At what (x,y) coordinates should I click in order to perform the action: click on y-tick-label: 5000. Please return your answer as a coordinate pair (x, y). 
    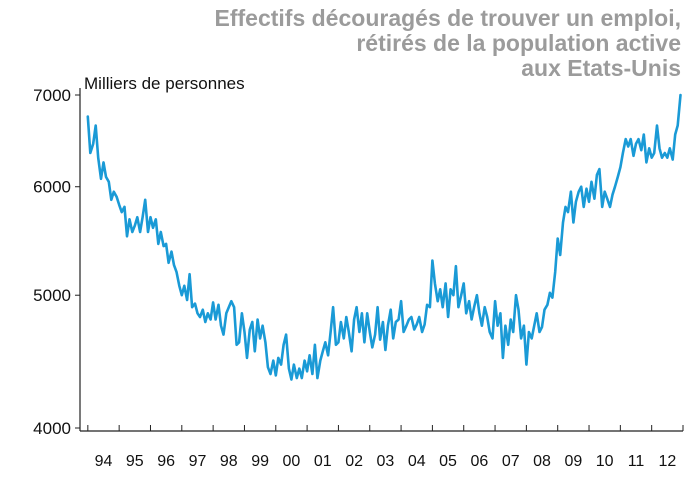
    Looking at the image, I should click on (52, 295).